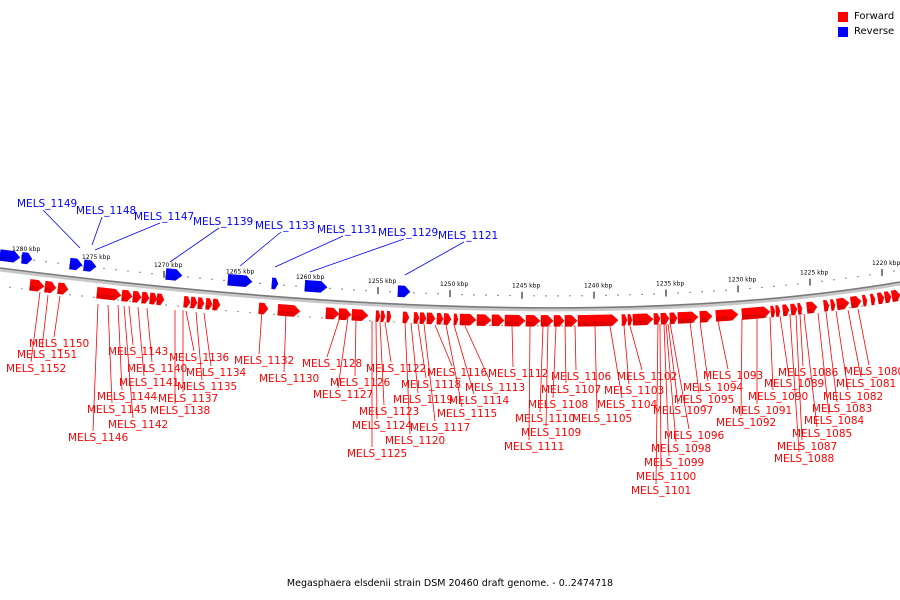 Image resolution: width=900 pixels, height=600 pixels. Describe the element at coordinates (396, 369) in the screenshot. I see `forward-gene-label: MELS_1122` at that location.